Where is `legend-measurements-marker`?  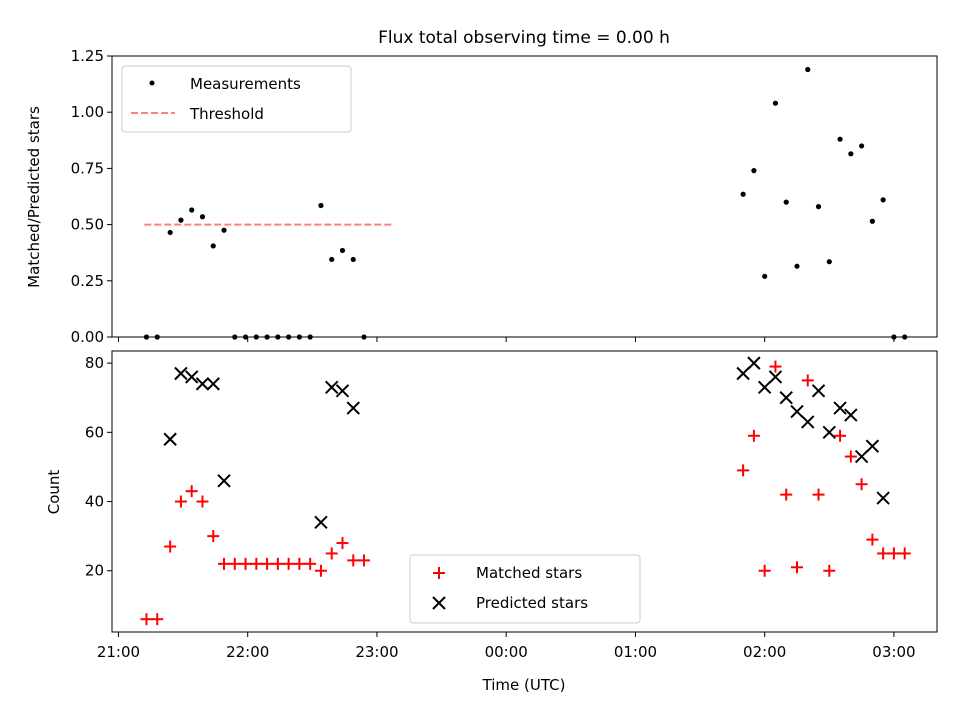
legend-measurements-marker is located at coordinates (152, 83).